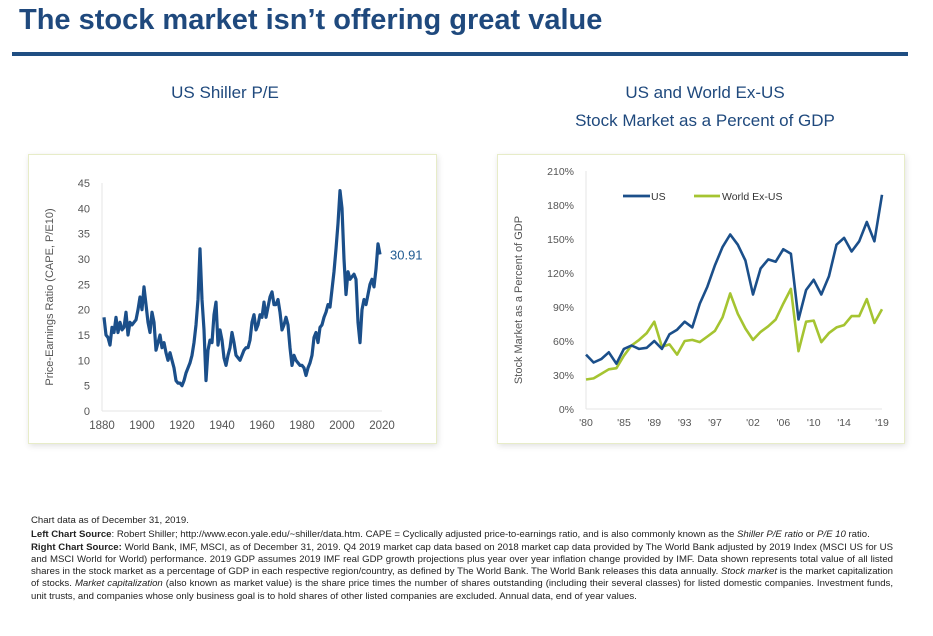 The width and height of the screenshot is (933, 636). What do you see at coordinates (84, 209) in the screenshot?
I see `y-tick-label: 40` at bounding box center [84, 209].